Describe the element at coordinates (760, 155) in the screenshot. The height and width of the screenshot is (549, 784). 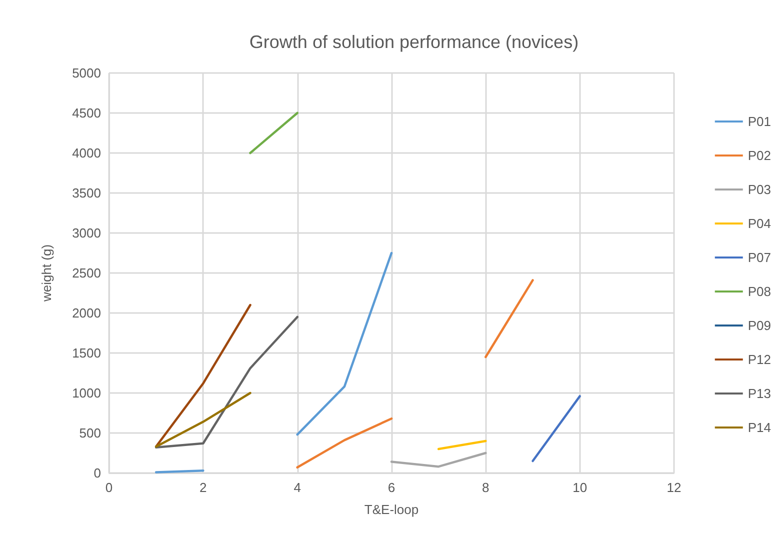
I see `legend-label: P02` at that location.